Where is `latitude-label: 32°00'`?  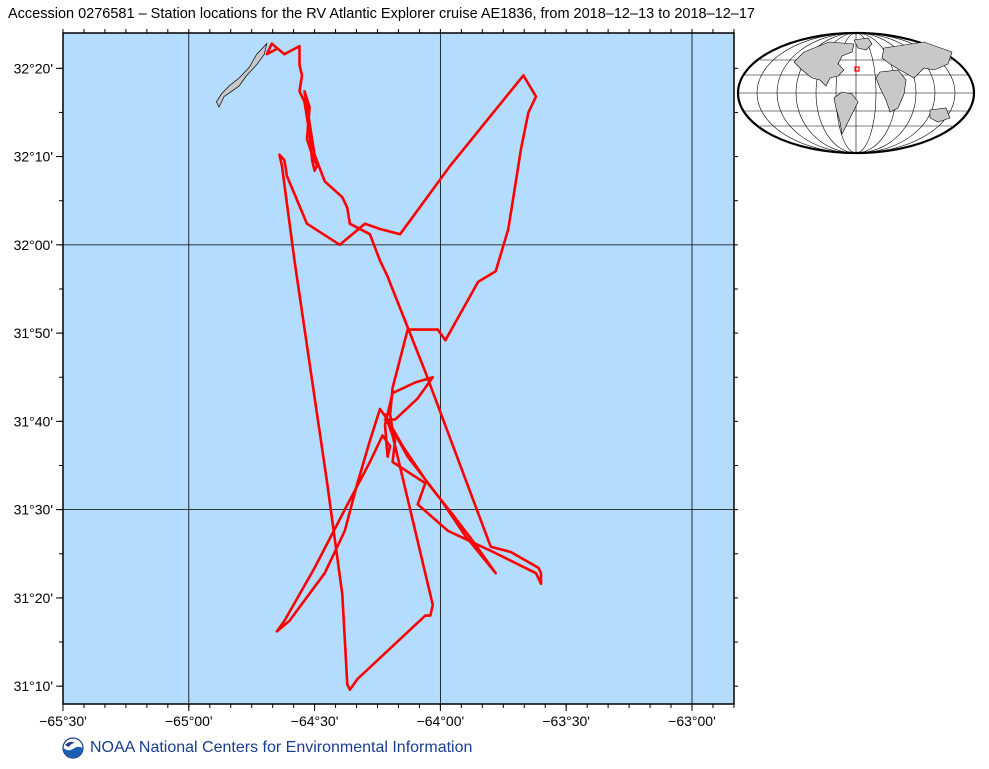
latitude-label: 32°00' is located at coordinates (33, 245).